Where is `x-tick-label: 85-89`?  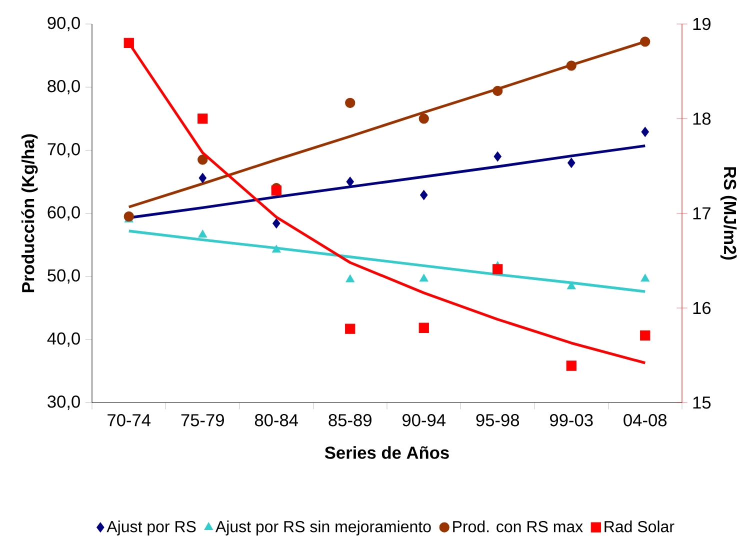 x-tick-label: 85-89 is located at coordinates (350, 420).